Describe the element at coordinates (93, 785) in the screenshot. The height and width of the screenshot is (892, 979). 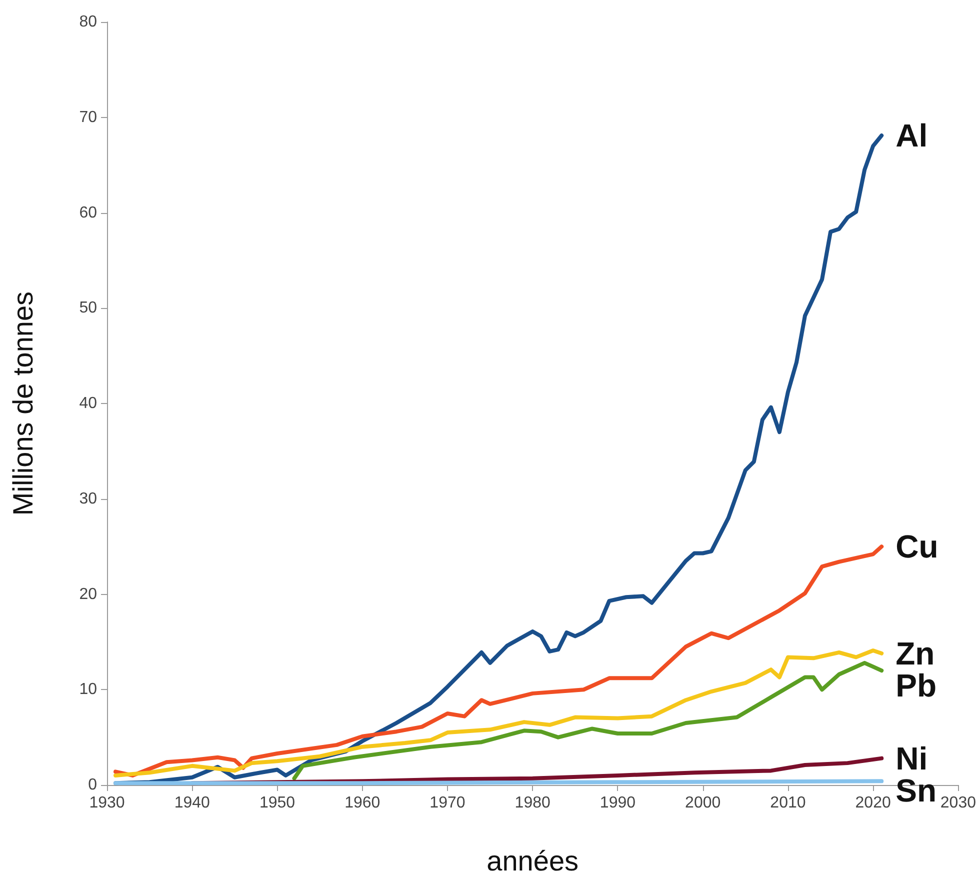
I see `y-tick-label: 0` at that location.